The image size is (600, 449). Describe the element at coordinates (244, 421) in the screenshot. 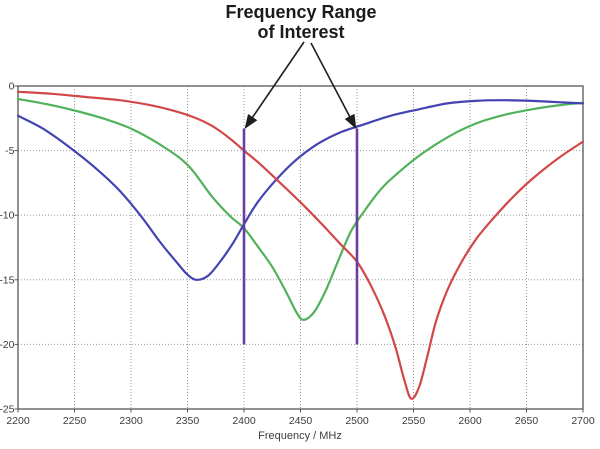

I see `x-tick-label: 2400` at that location.